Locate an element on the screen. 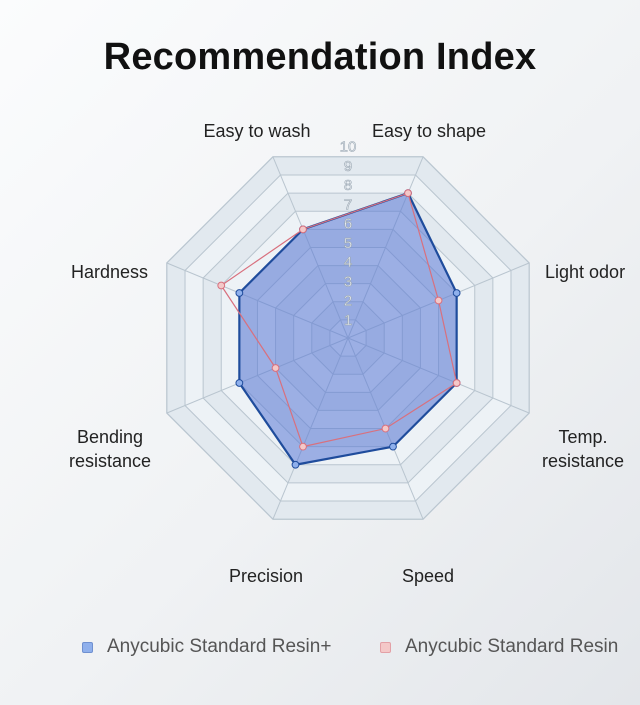 The height and width of the screenshot is (705, 640). radar-tick-label: 2 is located at coordinates (348, 301).